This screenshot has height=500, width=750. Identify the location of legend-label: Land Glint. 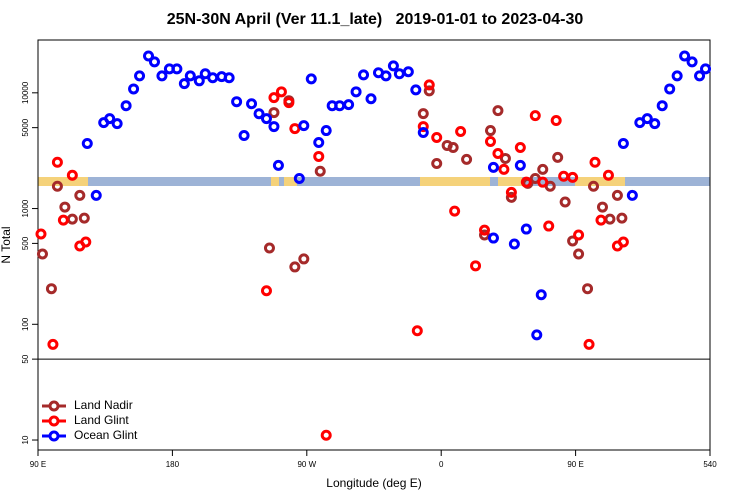
(101, 420).